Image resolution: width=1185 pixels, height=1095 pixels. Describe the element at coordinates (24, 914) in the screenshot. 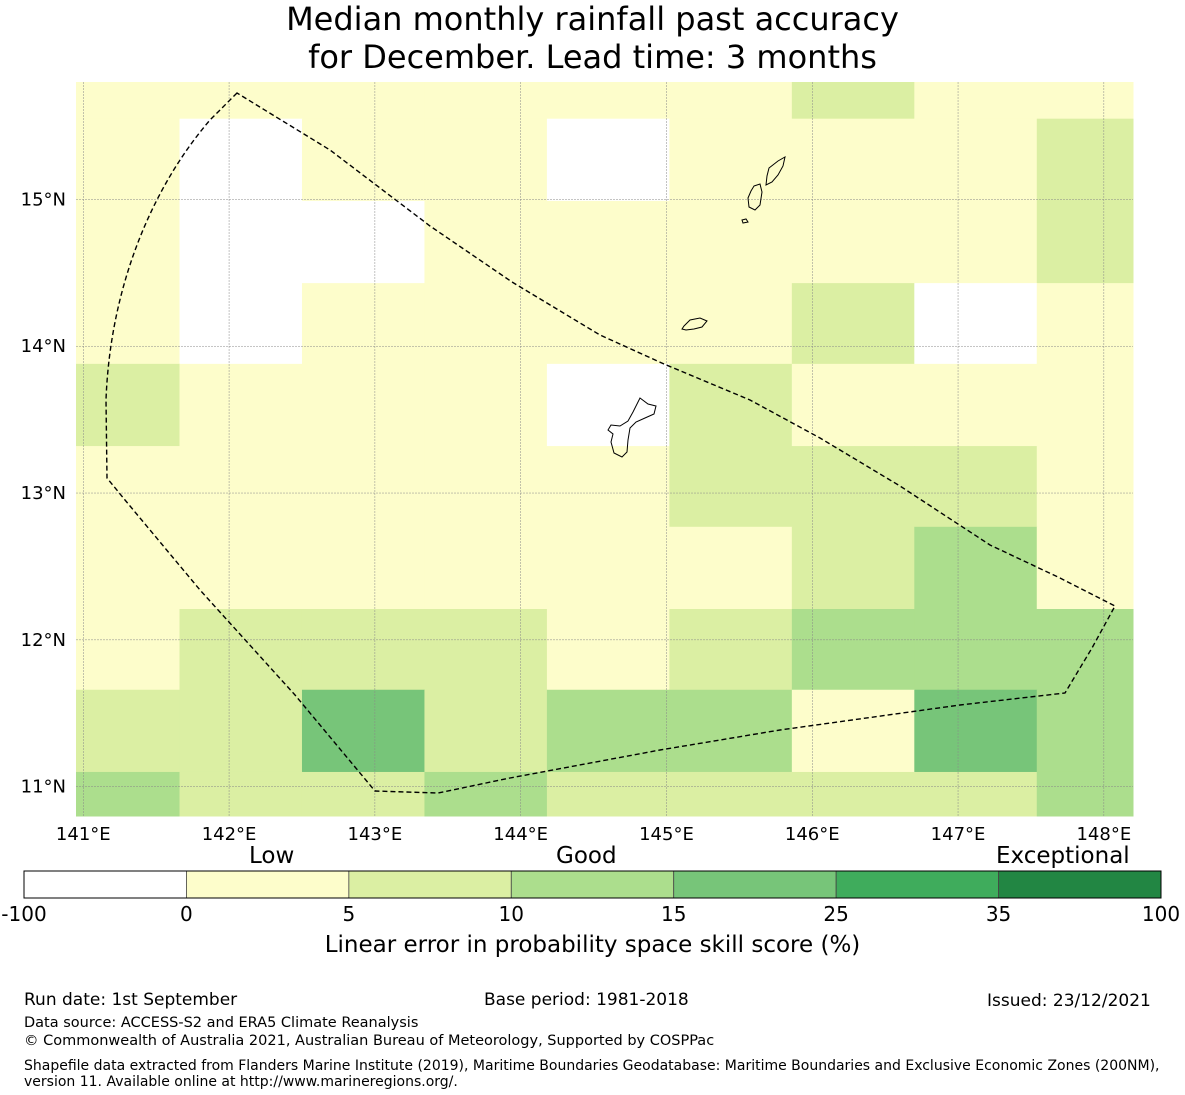

I see `colorbar-tick-label: -100` at that location.